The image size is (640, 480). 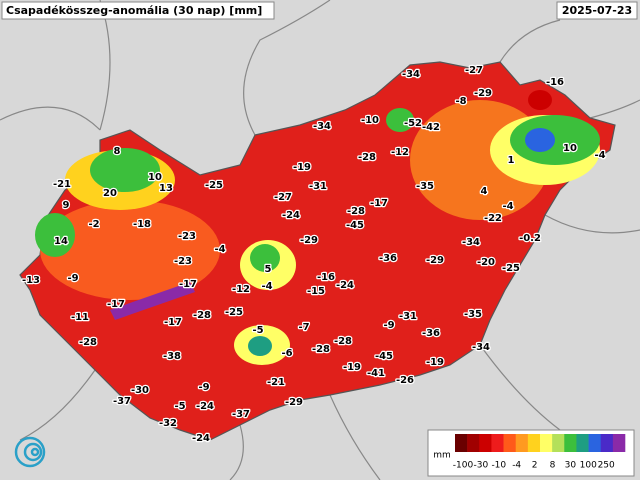 What do you see at coordinates (481, 466) in the screenshot?
I see `legend-tick-label: -30` at bounding box center [481, 466].